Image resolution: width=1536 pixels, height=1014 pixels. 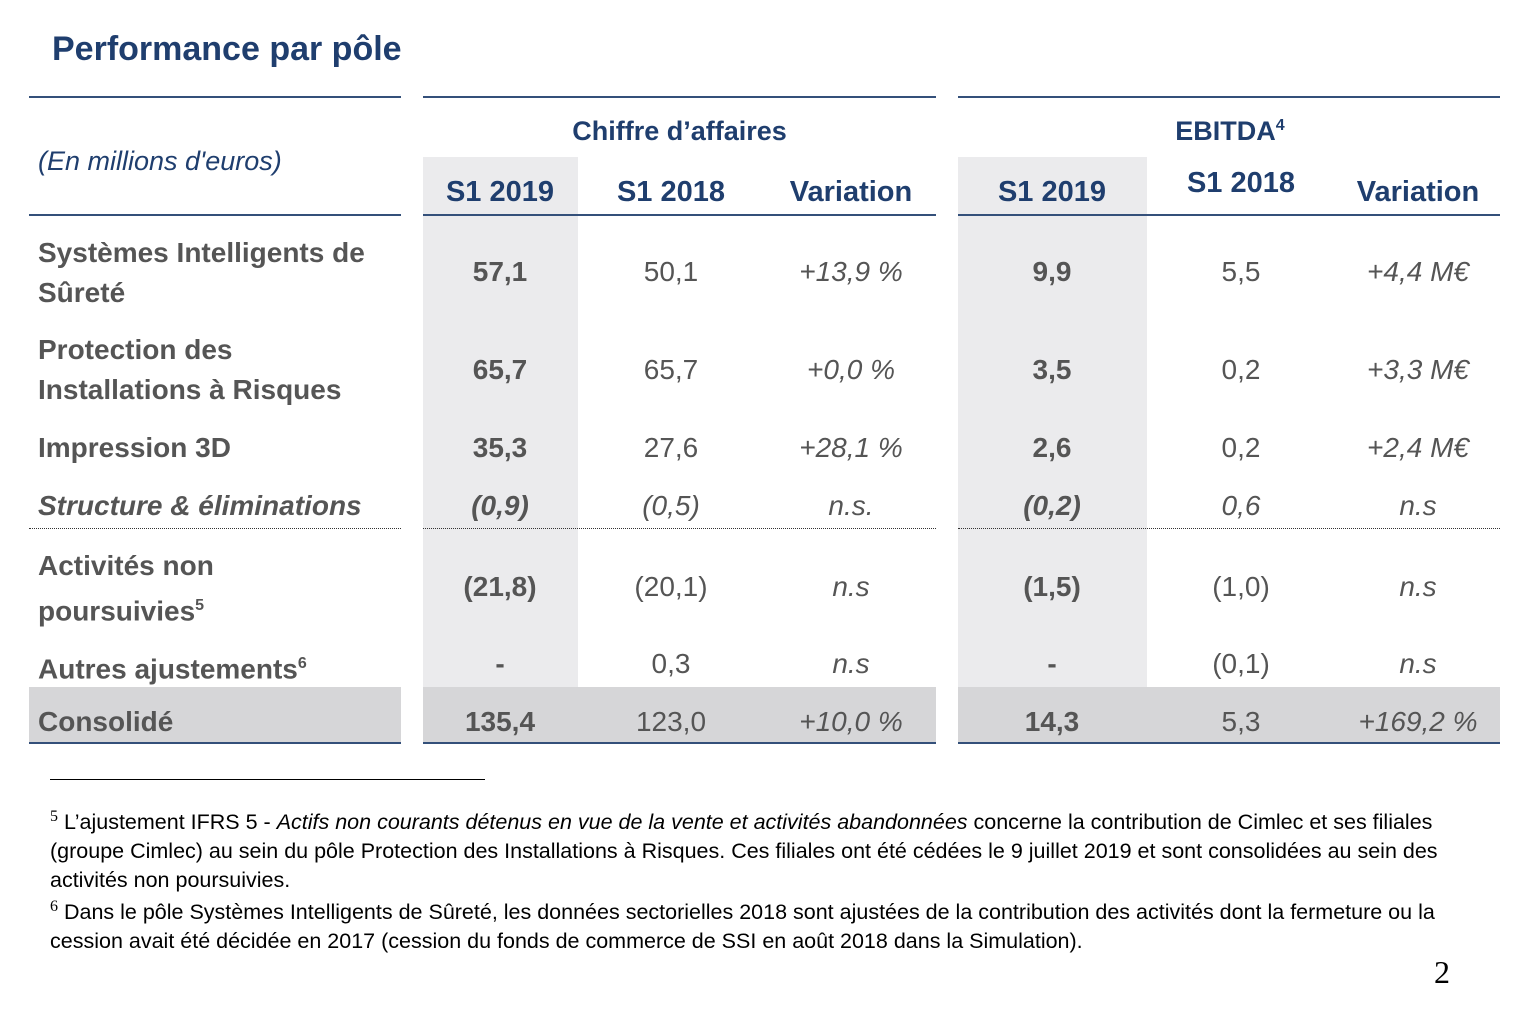 What do you see at coordinates (1229, 743) in the screenshot?
I see `table-bottom-rule-ebitda` at bounding box center [1229, 743].